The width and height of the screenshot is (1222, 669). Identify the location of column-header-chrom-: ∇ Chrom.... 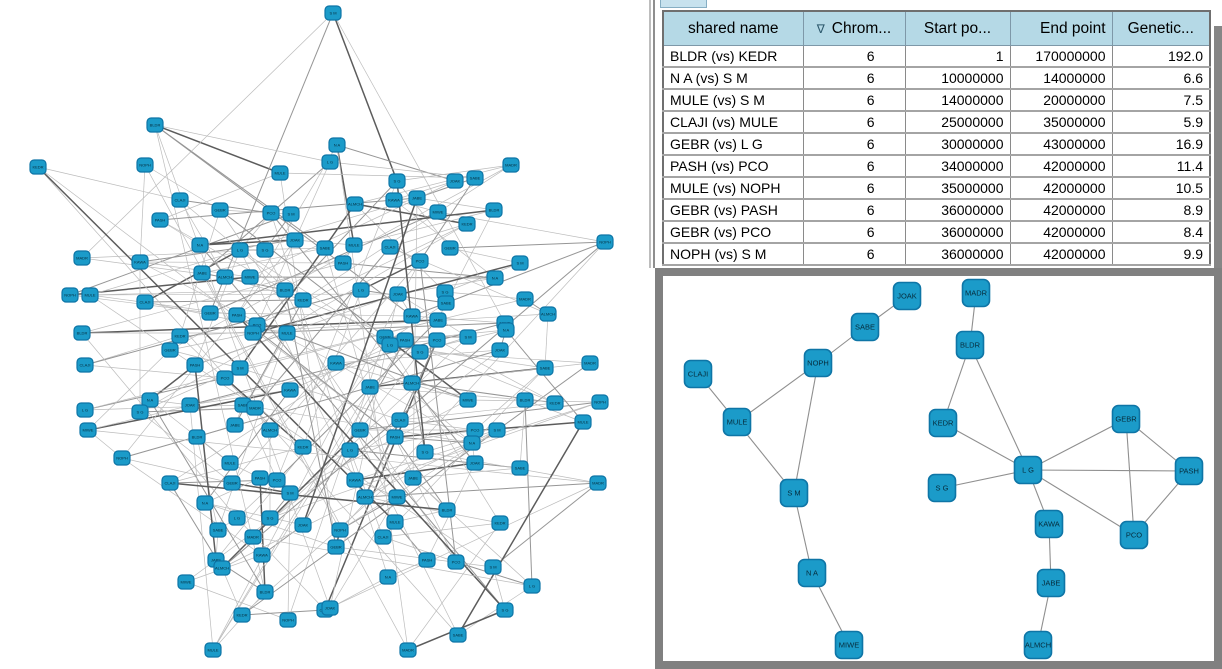
(854, 28).